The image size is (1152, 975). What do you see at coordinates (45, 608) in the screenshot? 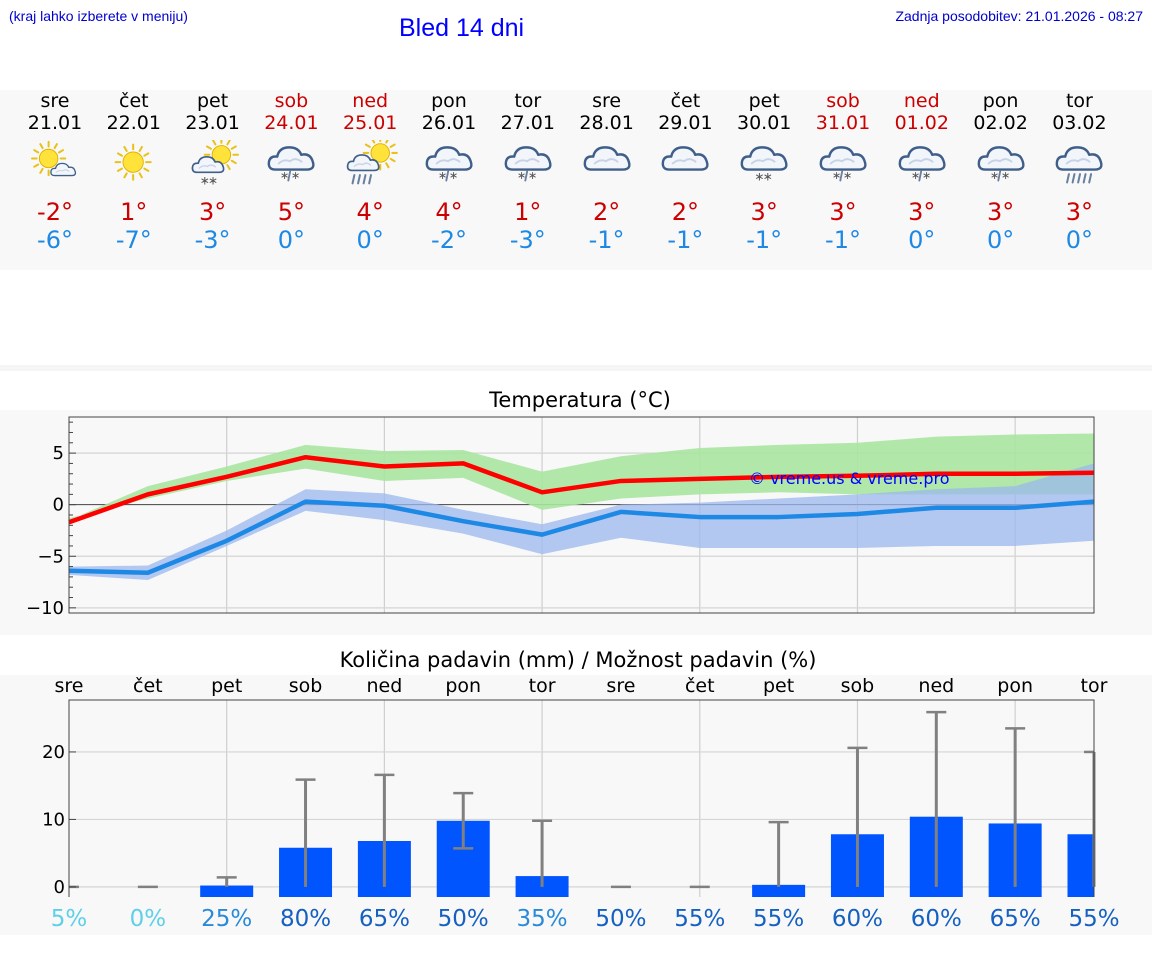
I see `y-tick-label: −10` at bounding box center [45, 608].